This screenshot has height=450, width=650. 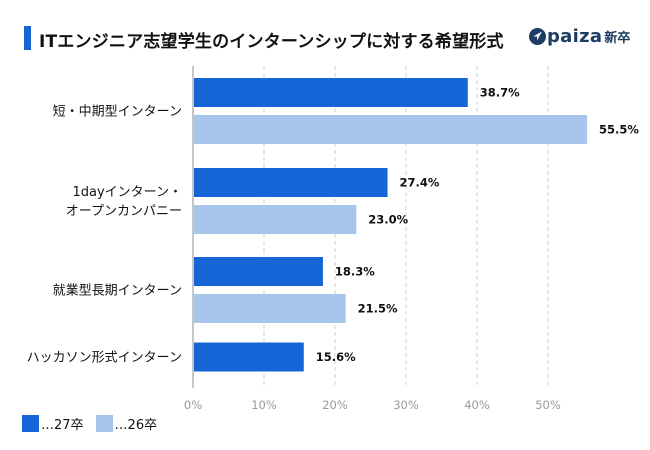 What do you see at coordinates (548, 405) in the screenshot?
I see `x-tick-label: 50%` at bounding box center [548, 405].